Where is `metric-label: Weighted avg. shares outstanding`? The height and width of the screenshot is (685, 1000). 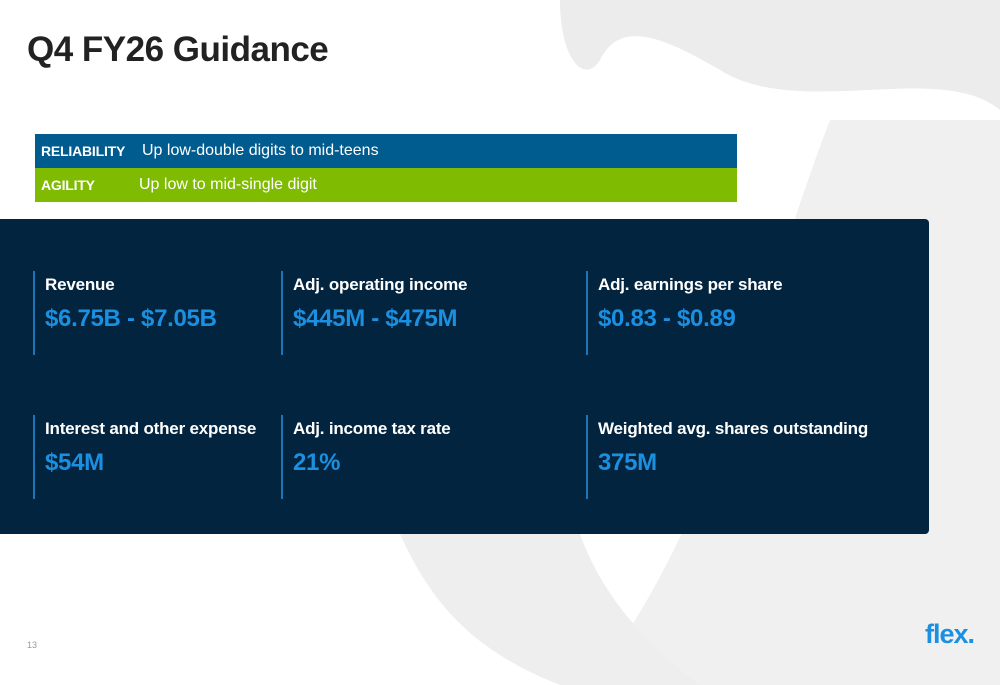 metric-label: Weighted avg. shares outstanding is located at coordinates (733, 428).